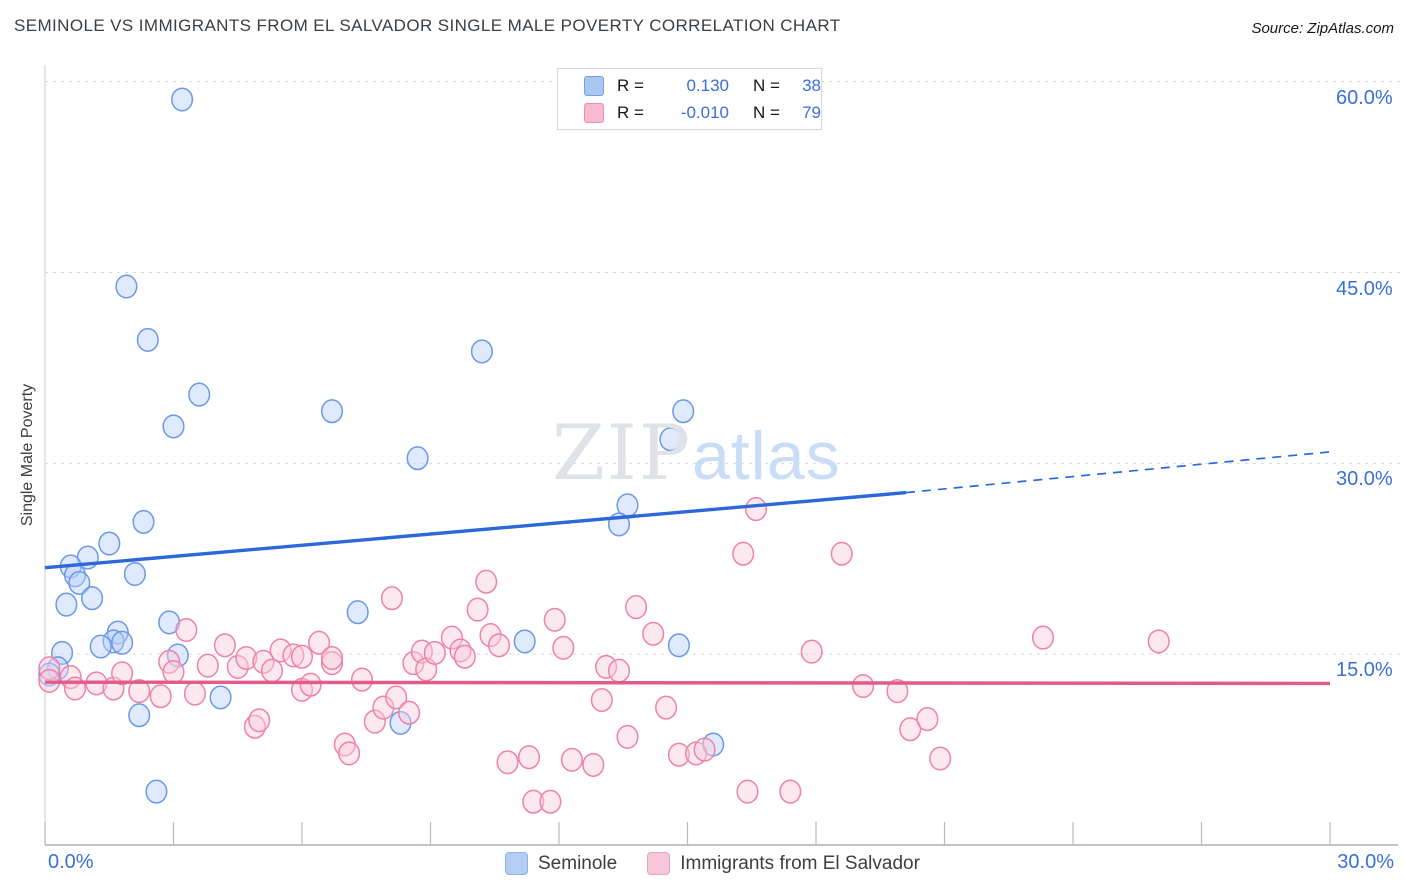 This screenshot has width=1406, height=892. I want to click on source-attribution: Source: ZipAtlas.com, so click(1322, 28).